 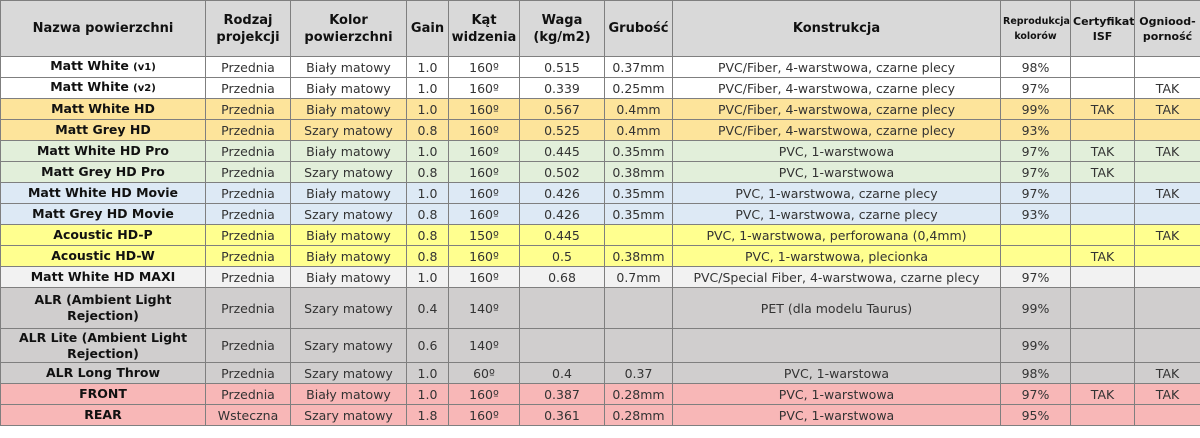 I want to click on cell-gain: 0.4, so click(x=427, y=308).